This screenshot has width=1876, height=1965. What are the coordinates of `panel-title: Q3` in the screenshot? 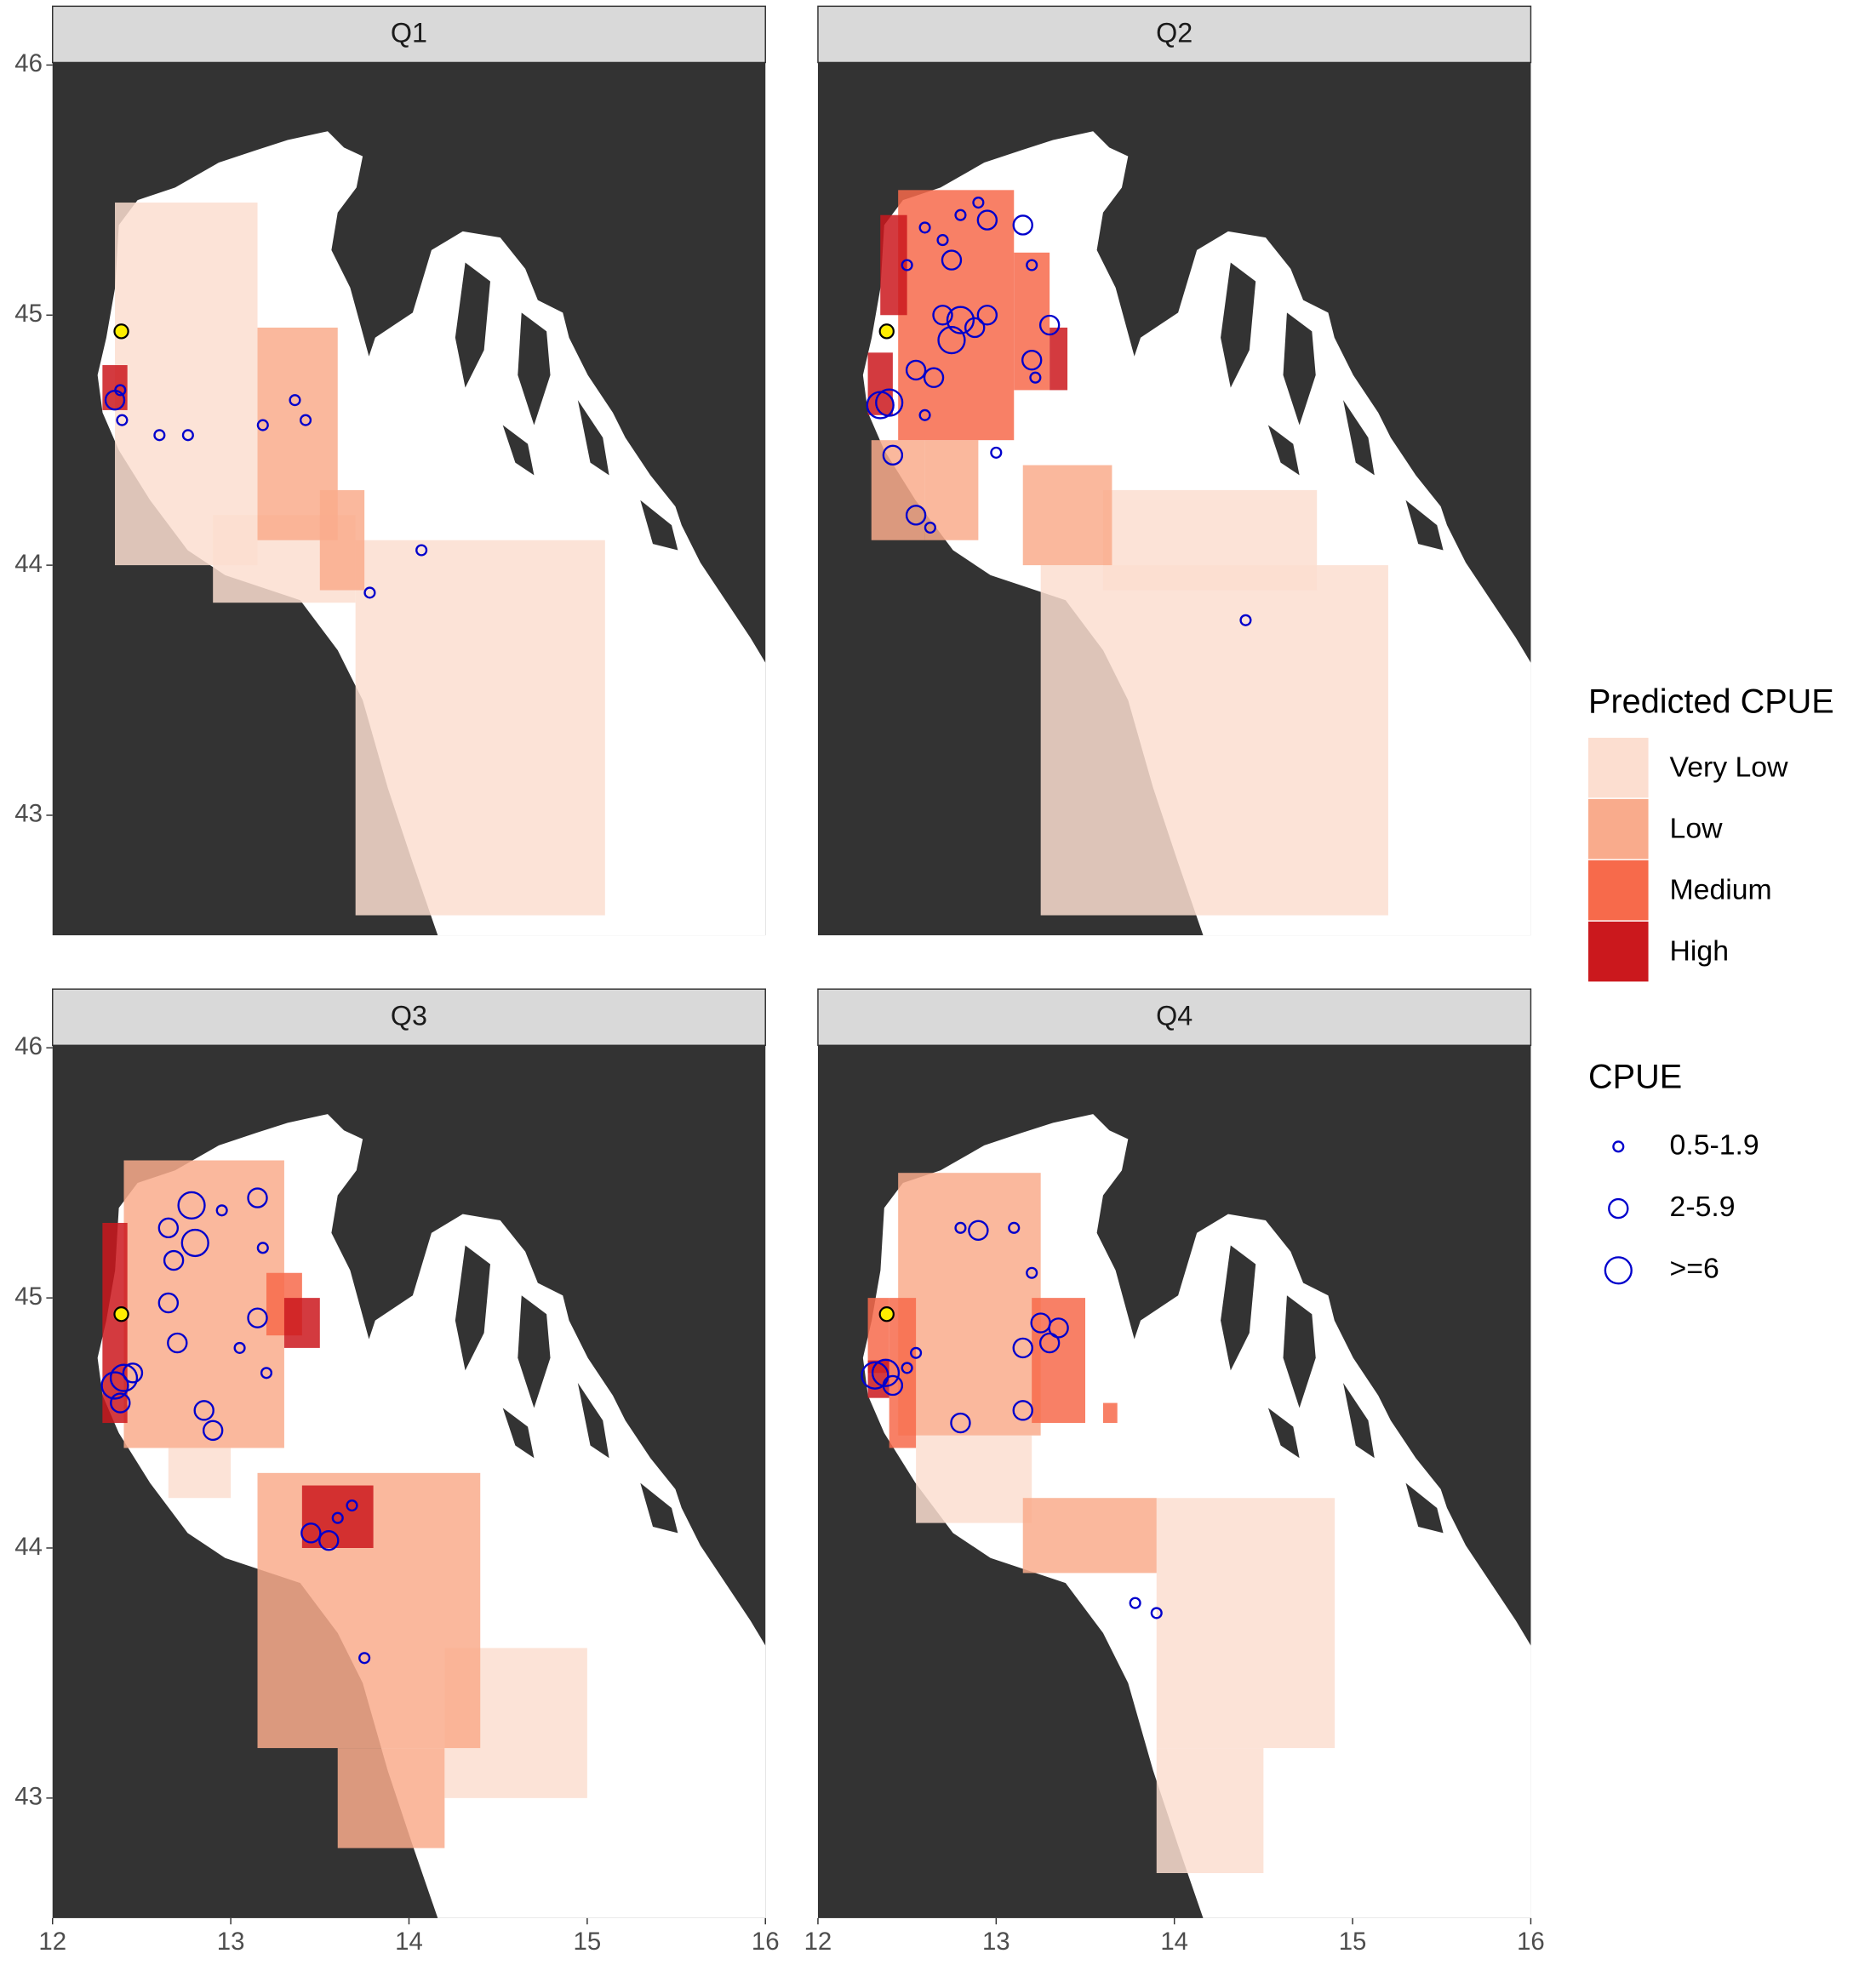 It's located at (409, 1016).